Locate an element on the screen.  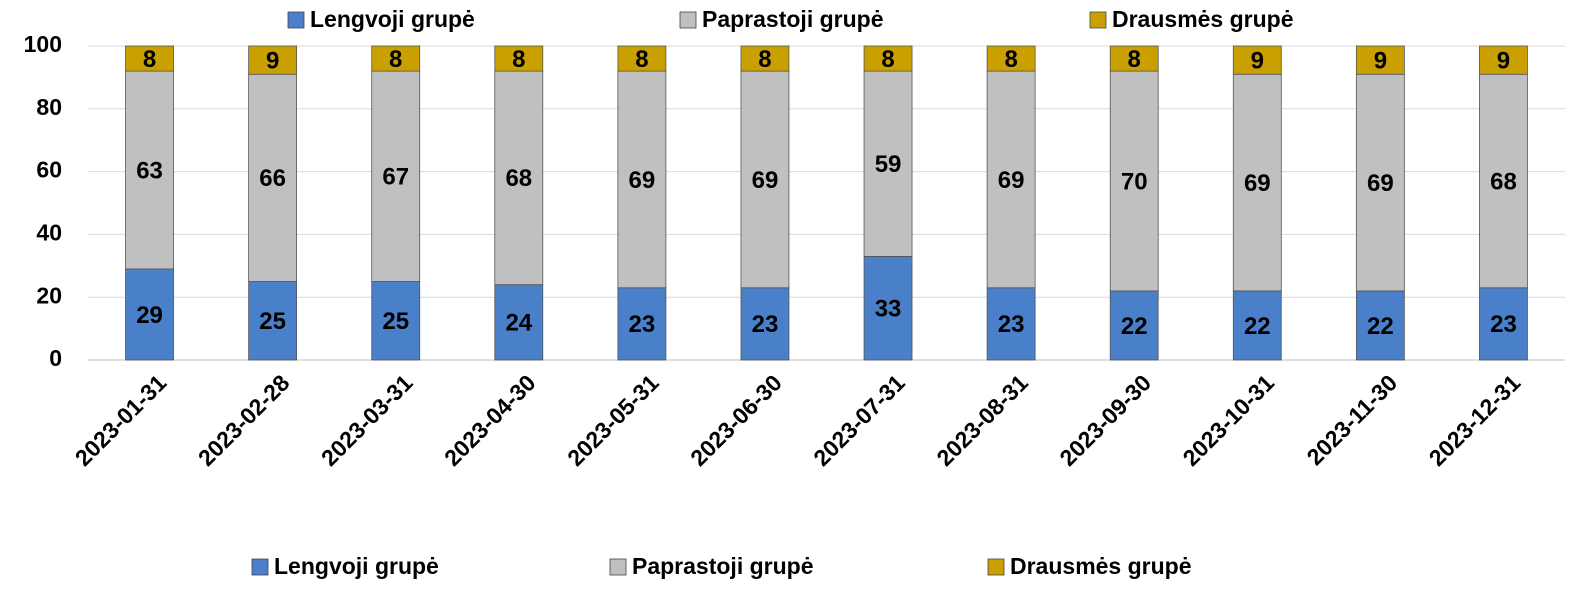
data-label: 67 is located at coordinates (395, 177).